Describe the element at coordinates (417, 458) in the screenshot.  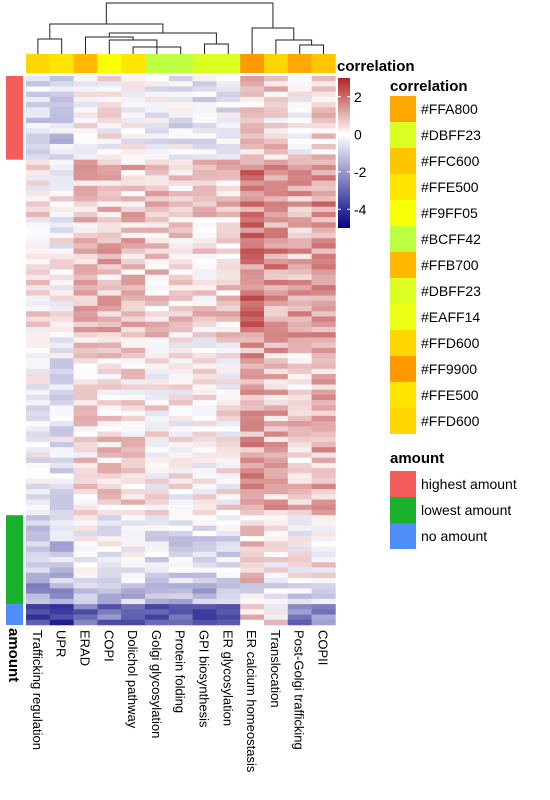
I see `amount-legend-title: amount` at that location.